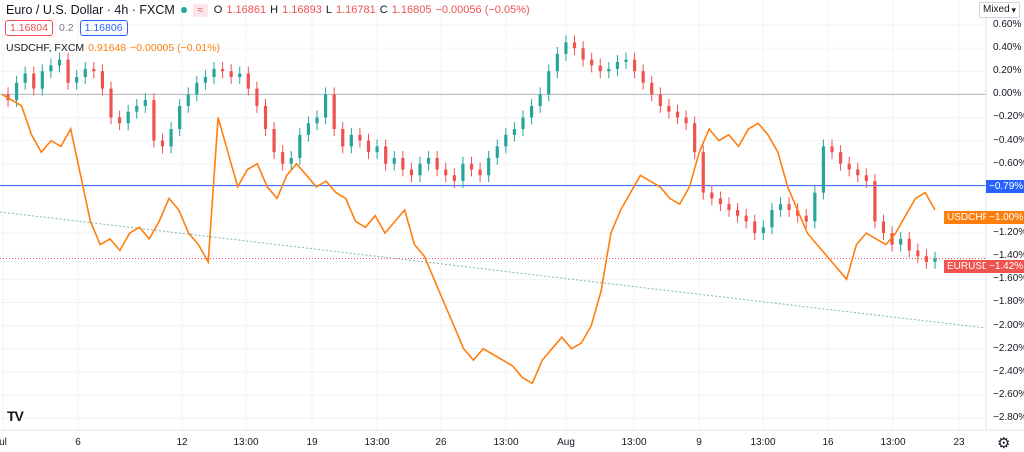 The width and height of the screenshot is (1024, 452). I want to click on compare-change: −0.00005 (−0.01%), so click(175, 48).